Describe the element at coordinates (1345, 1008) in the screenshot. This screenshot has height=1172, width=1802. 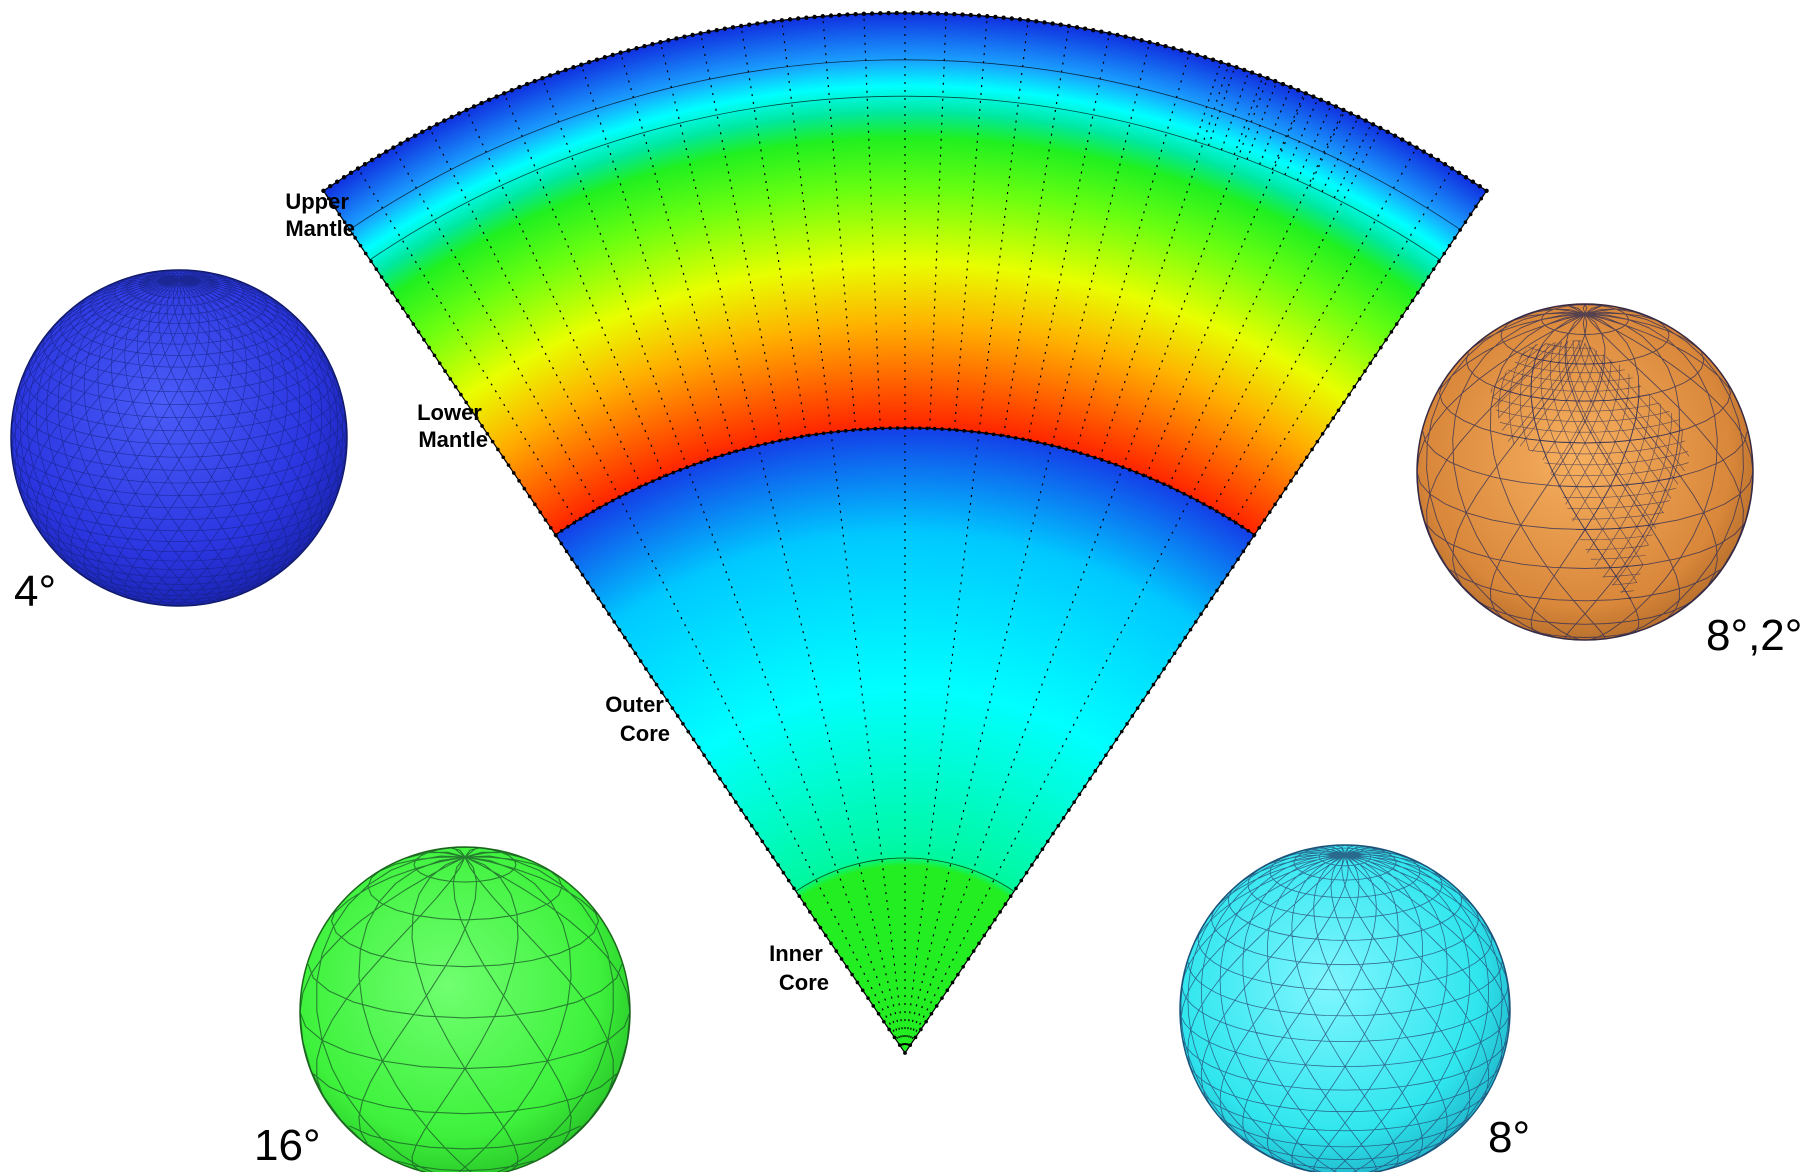
I see `mesh4-lines` at that location.